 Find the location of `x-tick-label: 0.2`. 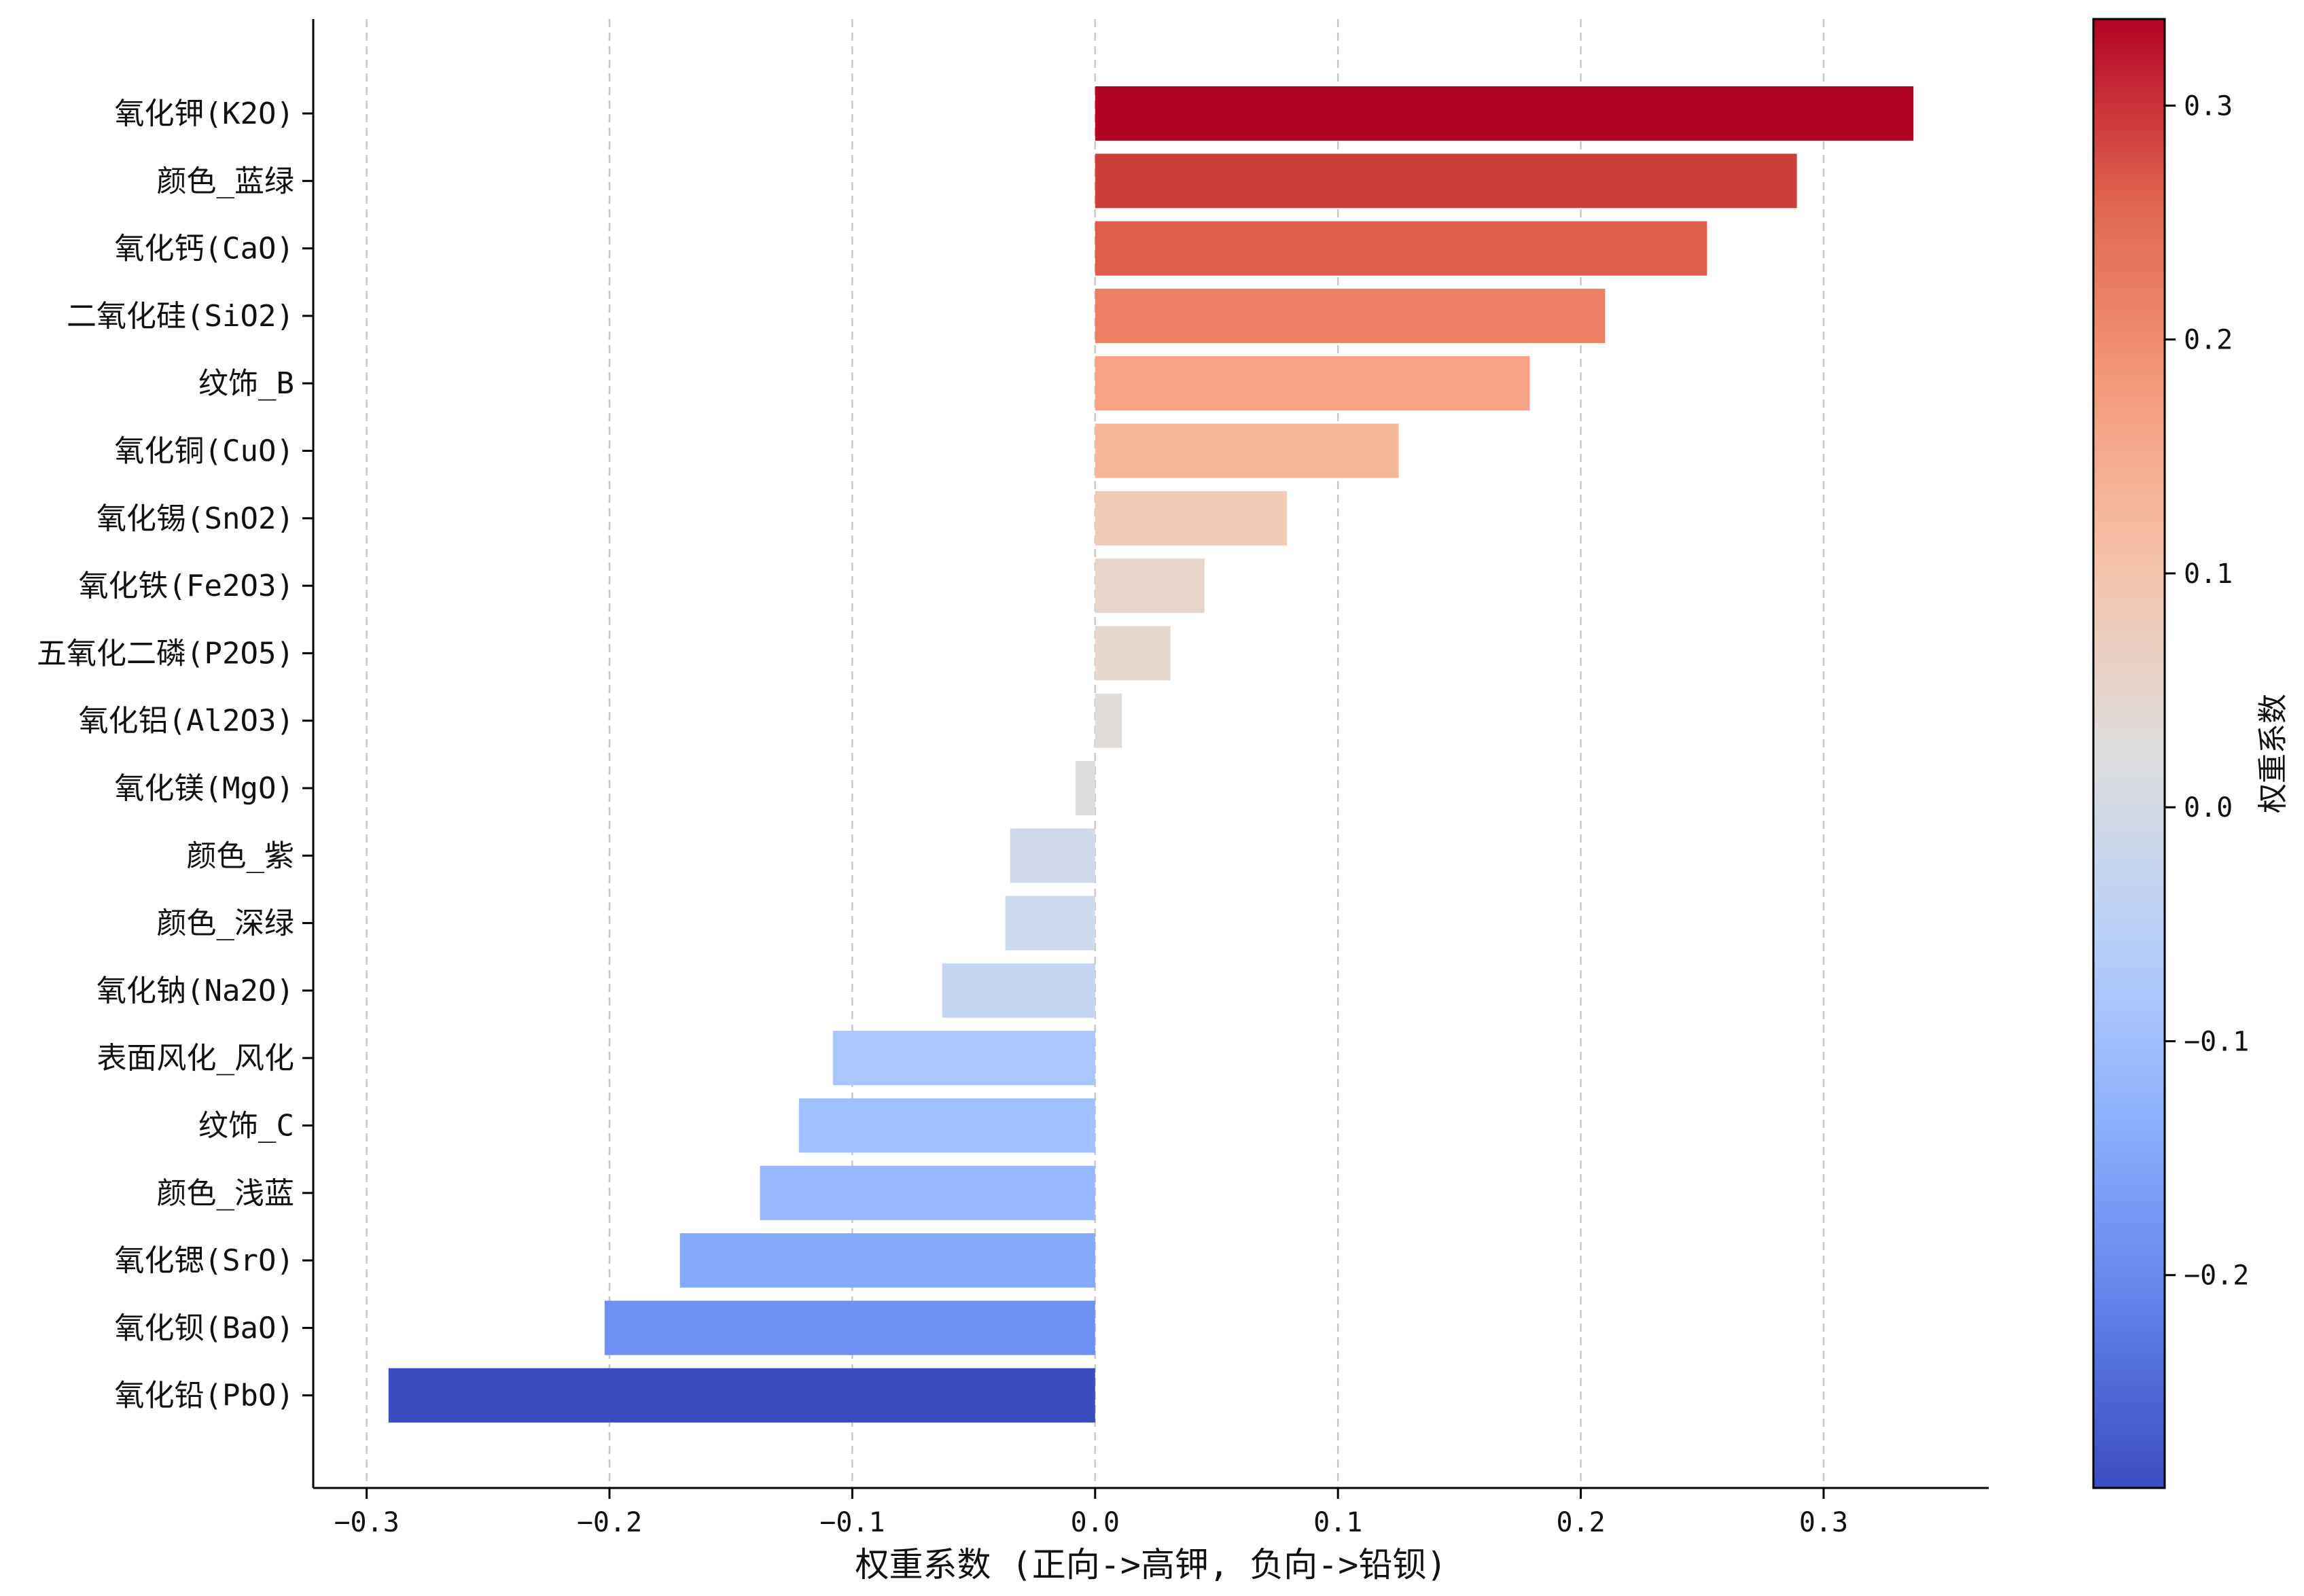

x-tick-label: 0.2 is located at coordinates (1580, 1522).